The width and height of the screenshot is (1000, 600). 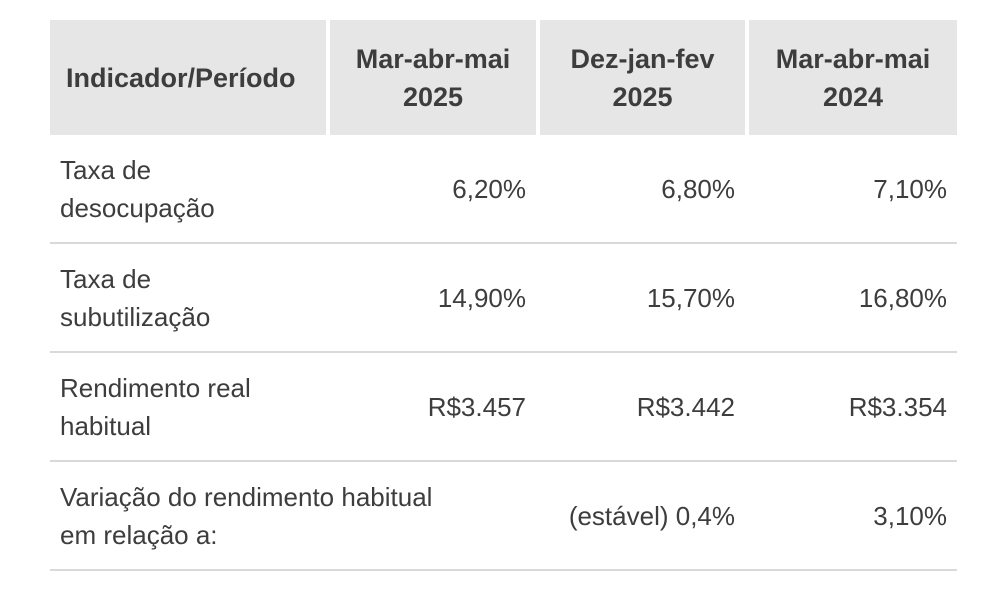 What do you see at coordinates (640, 516) in the screenshot?
I see `cell-value: (estável) 0,4%` at bounding box center [640, 516].